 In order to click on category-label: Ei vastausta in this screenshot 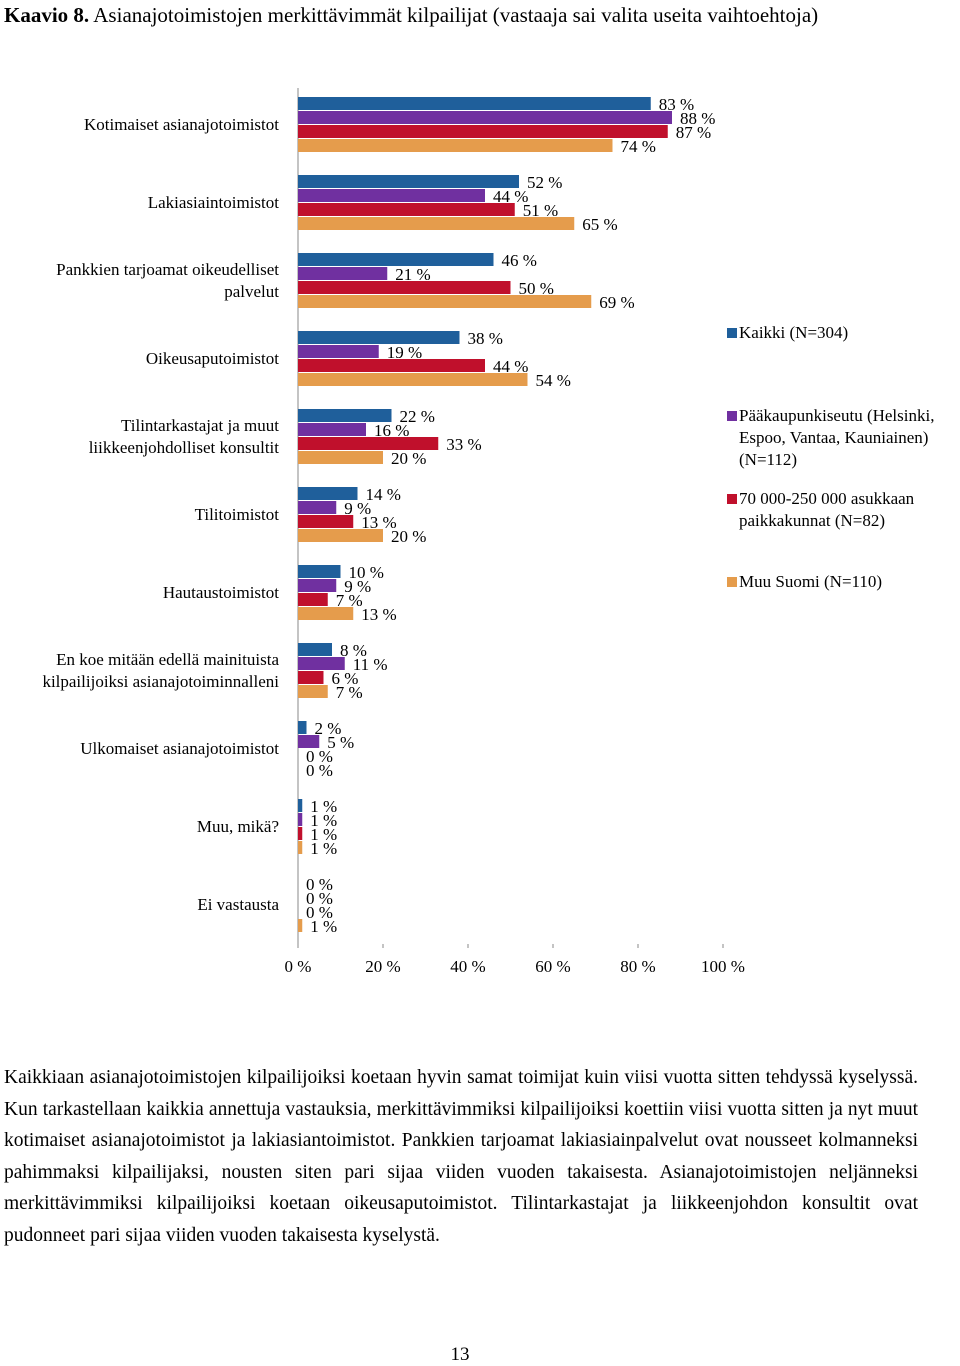, I will do `click(238, 904)`.